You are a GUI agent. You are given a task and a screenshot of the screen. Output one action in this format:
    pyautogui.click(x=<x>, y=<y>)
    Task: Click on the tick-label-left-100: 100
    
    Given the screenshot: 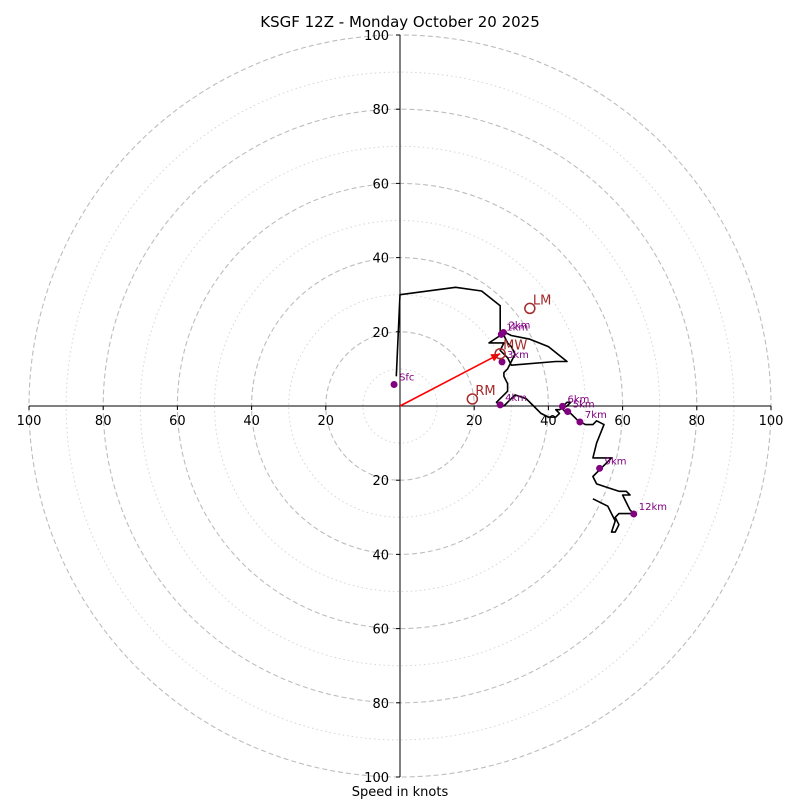 What is the action you would take?
    pyautogui.click(x=29, y=421)
    